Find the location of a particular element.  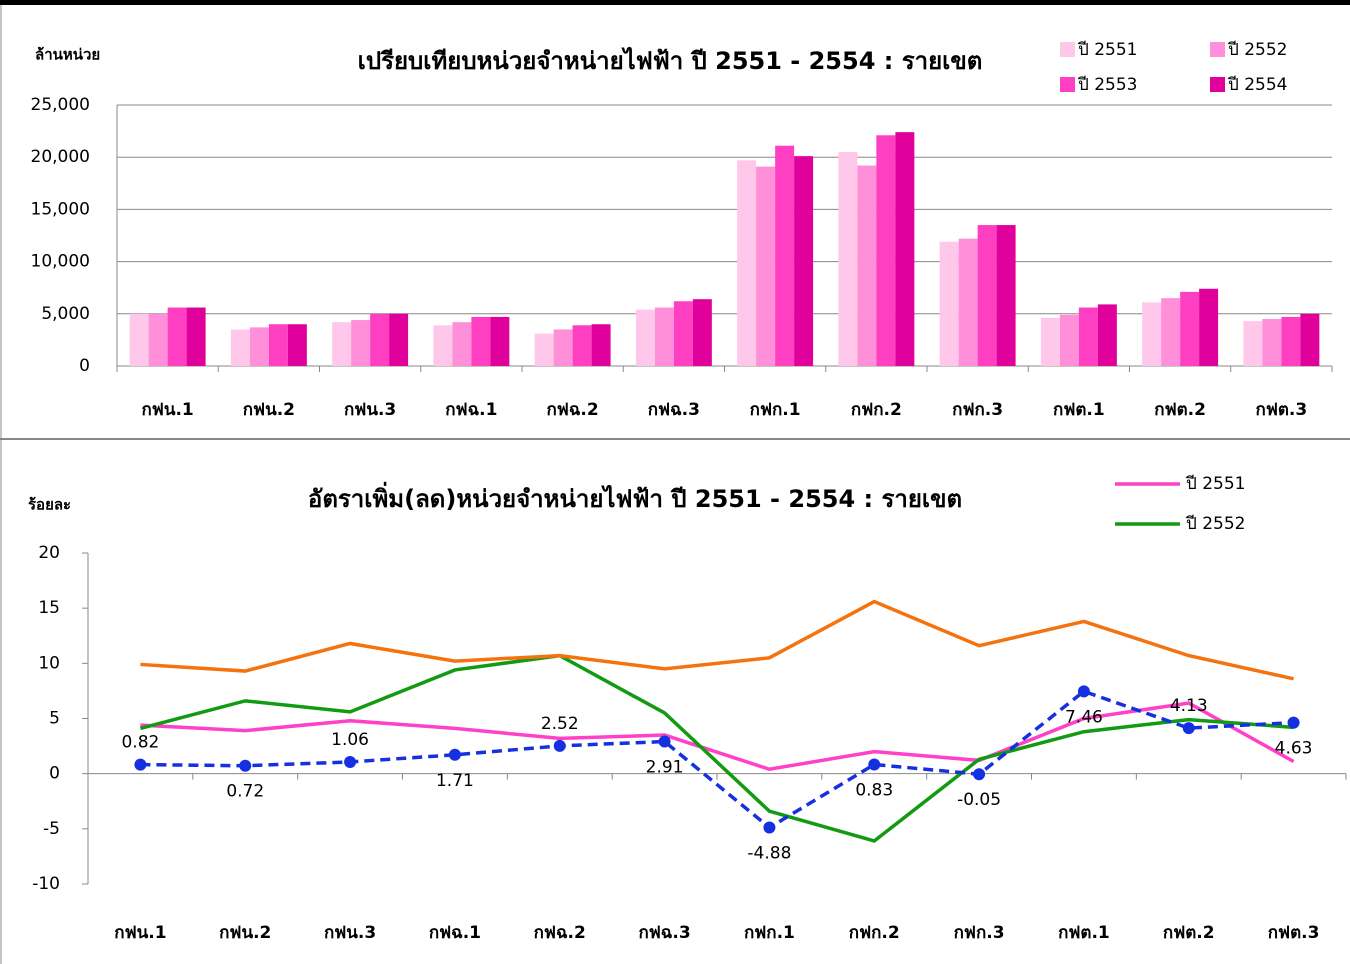

y-tick-label: 10 is located at coordinates (49, 663).